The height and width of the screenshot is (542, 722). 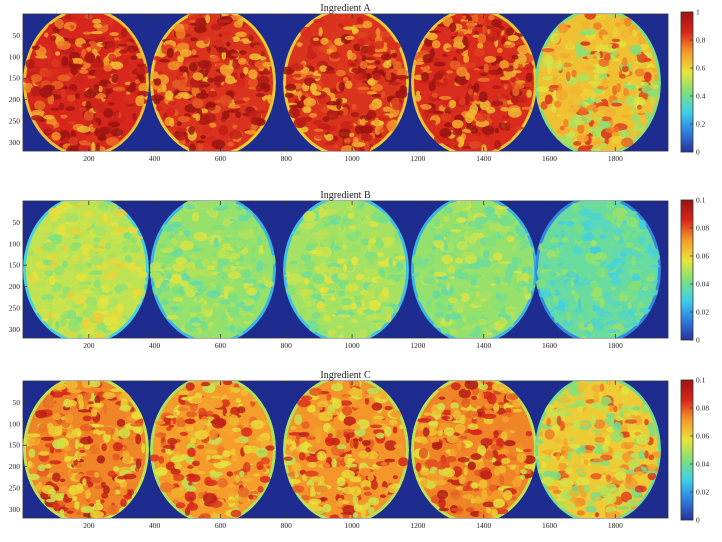 I want to click on colorbar-tick-label: 1, so click(x=698, y=12).